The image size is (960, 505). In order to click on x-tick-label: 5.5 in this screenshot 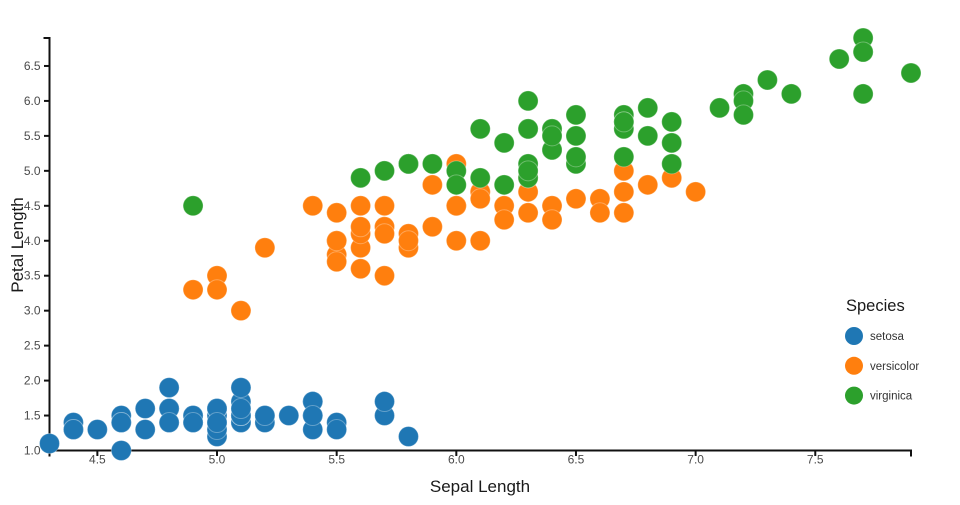, I will do `click(336, 460)`.